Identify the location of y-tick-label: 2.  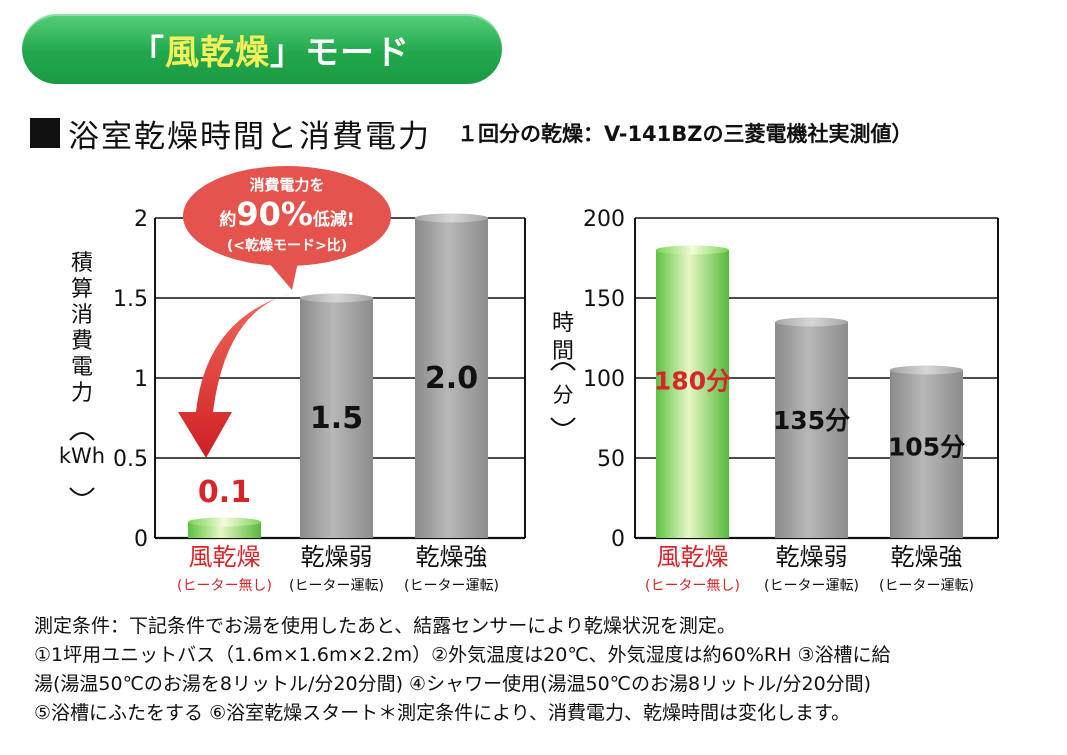
(141, 219).